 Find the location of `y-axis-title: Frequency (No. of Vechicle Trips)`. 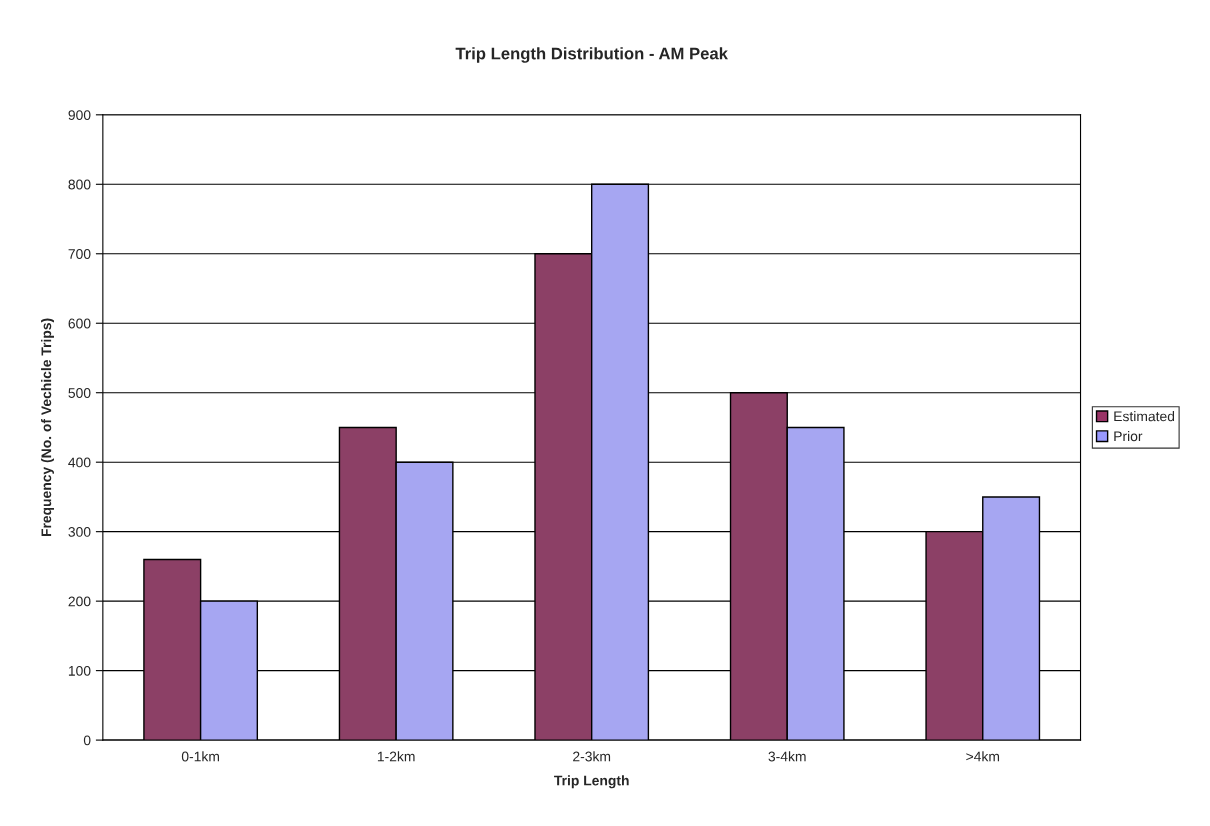

y-axis-title: Frequency (No. of Vechicle Trips) is located at coordinates (47, 427).